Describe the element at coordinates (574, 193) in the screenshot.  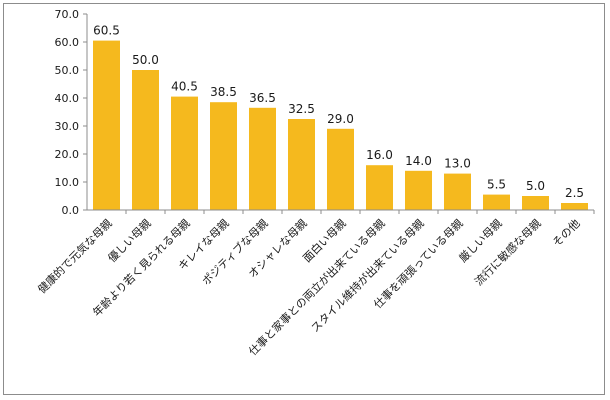
I see `data-label: 2.5` at that location.